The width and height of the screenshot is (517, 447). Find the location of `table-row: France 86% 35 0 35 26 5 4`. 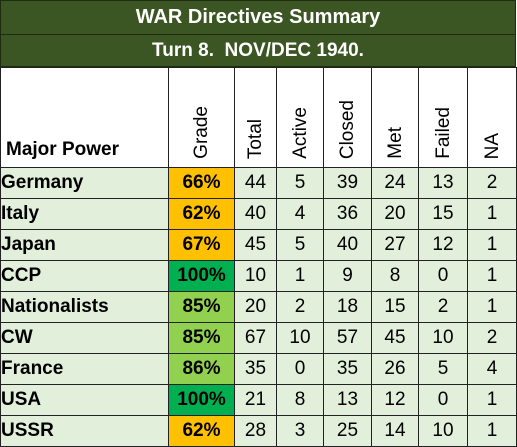

table-row: France 86% 35 0 35 26 5 4 is located at coordinates (258, 369).